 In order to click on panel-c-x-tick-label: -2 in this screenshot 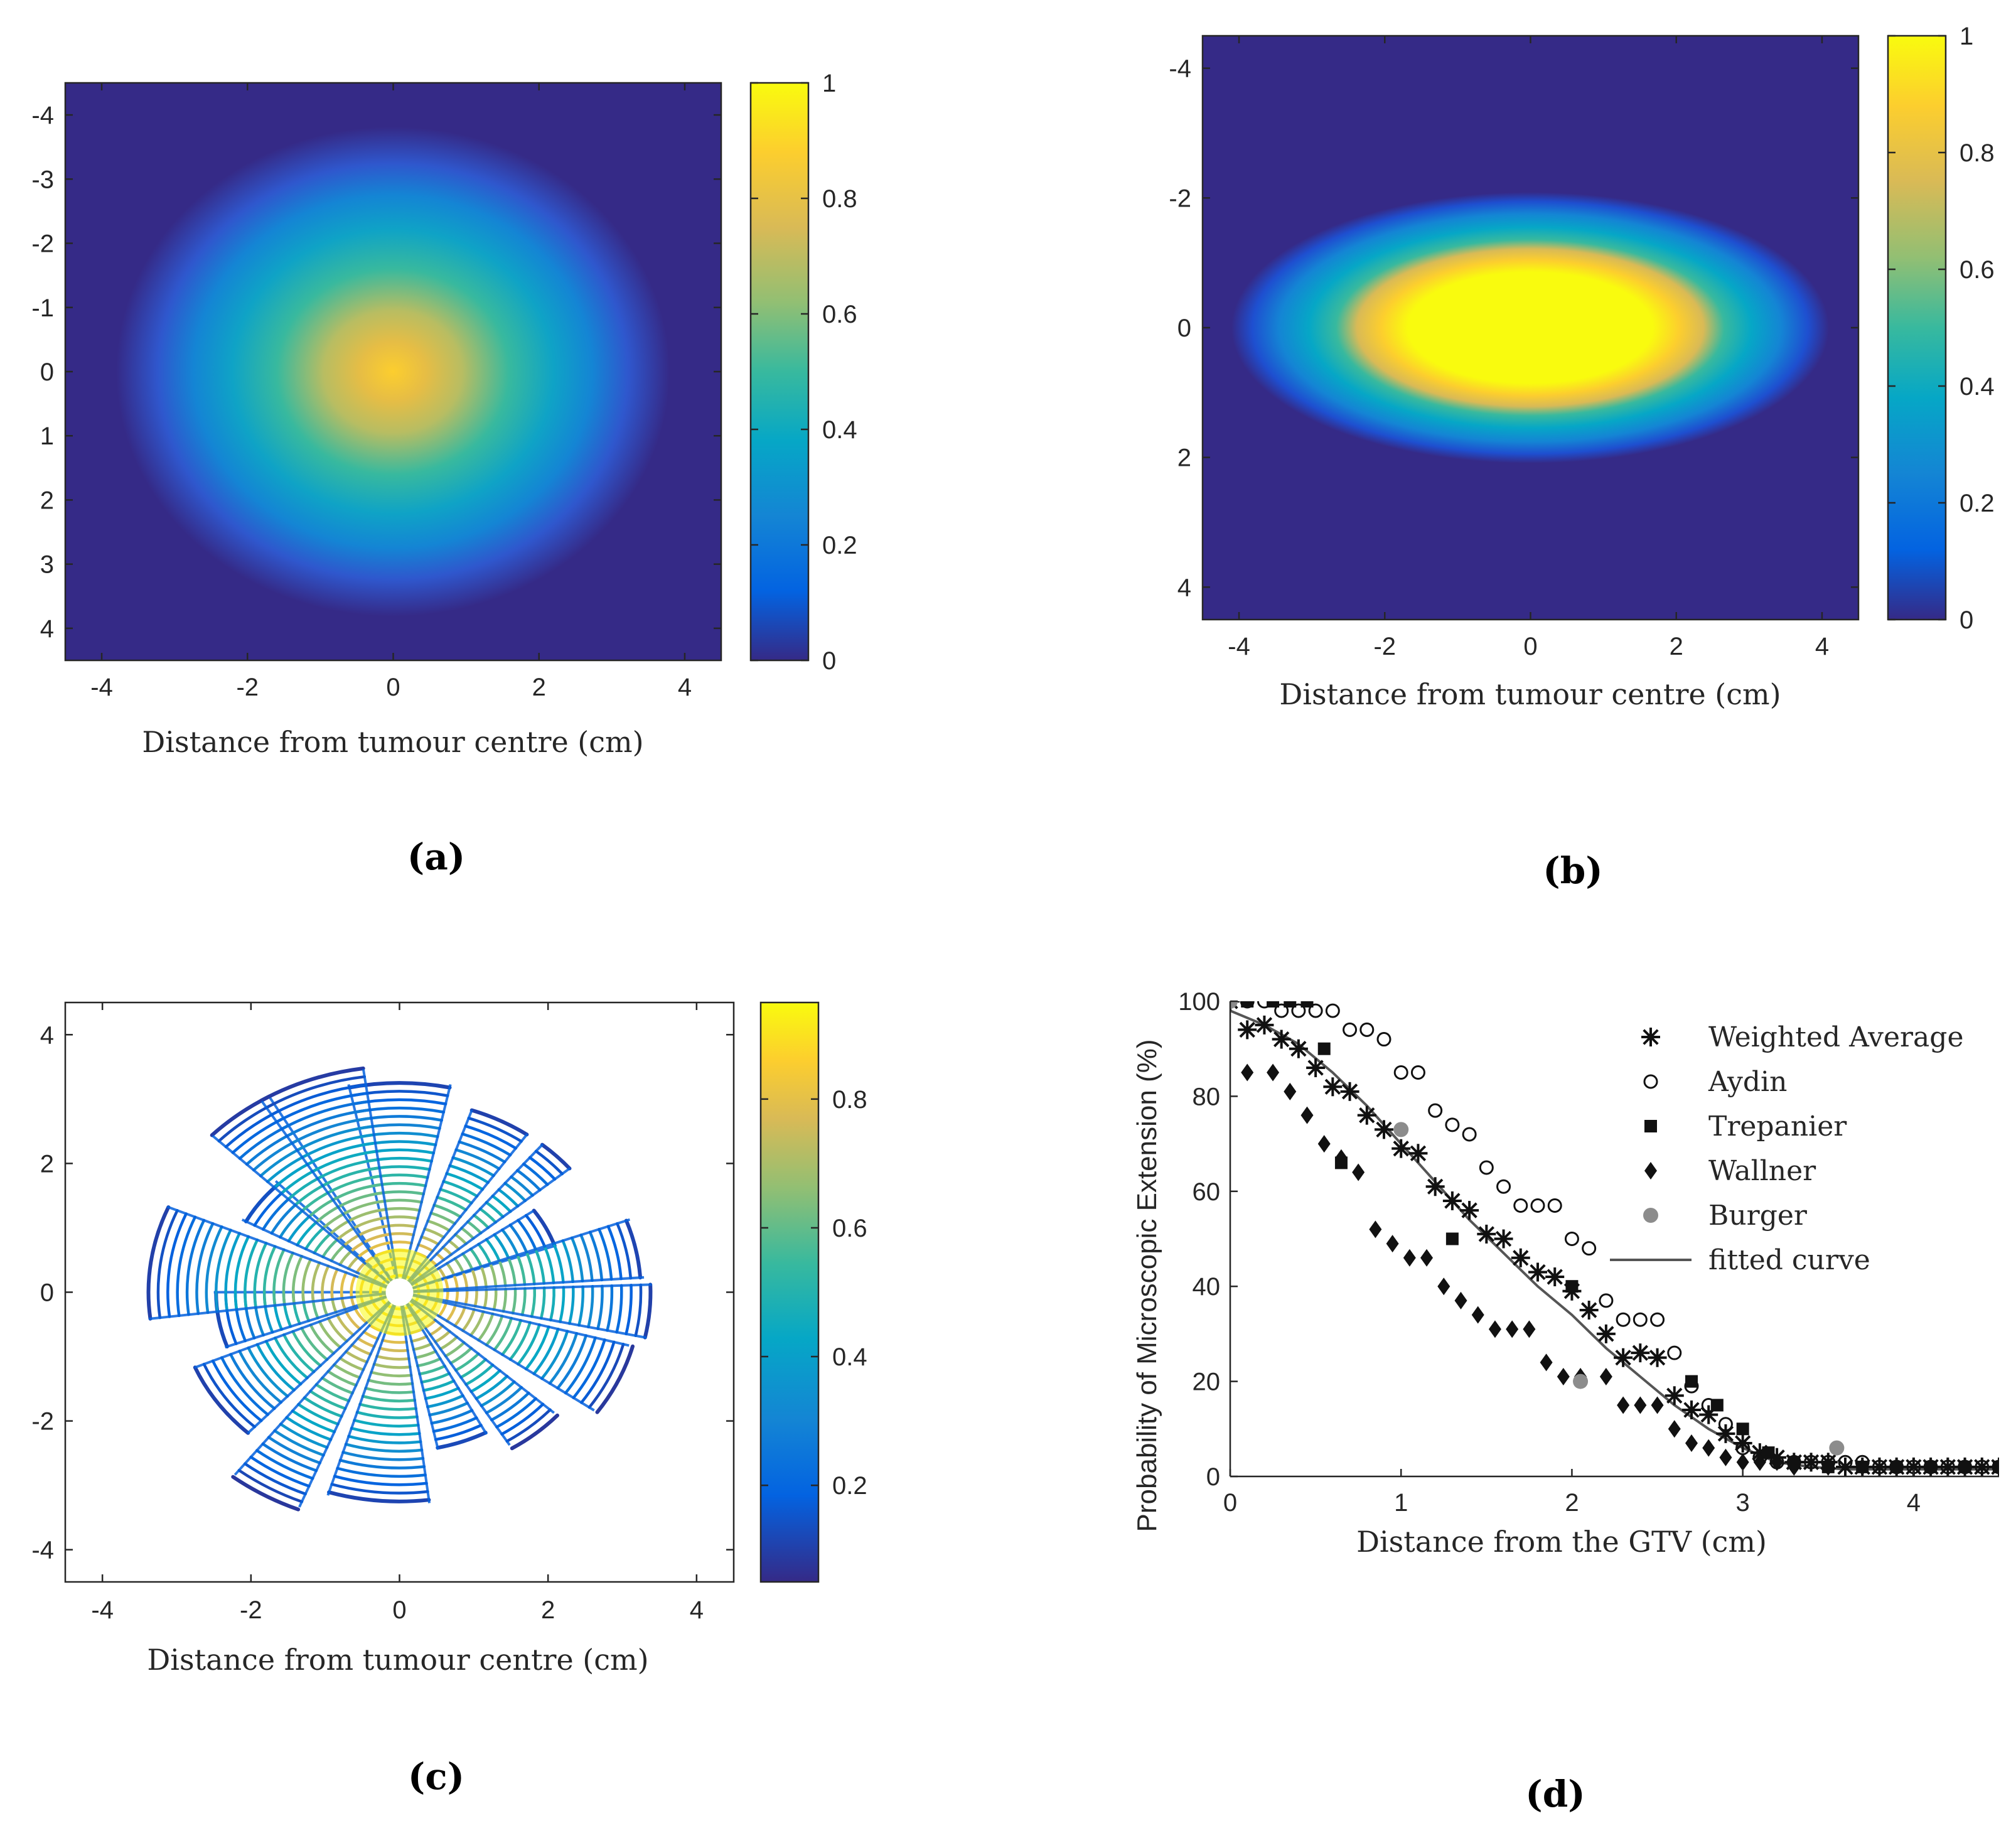, I will do `click(251, 1610)`.